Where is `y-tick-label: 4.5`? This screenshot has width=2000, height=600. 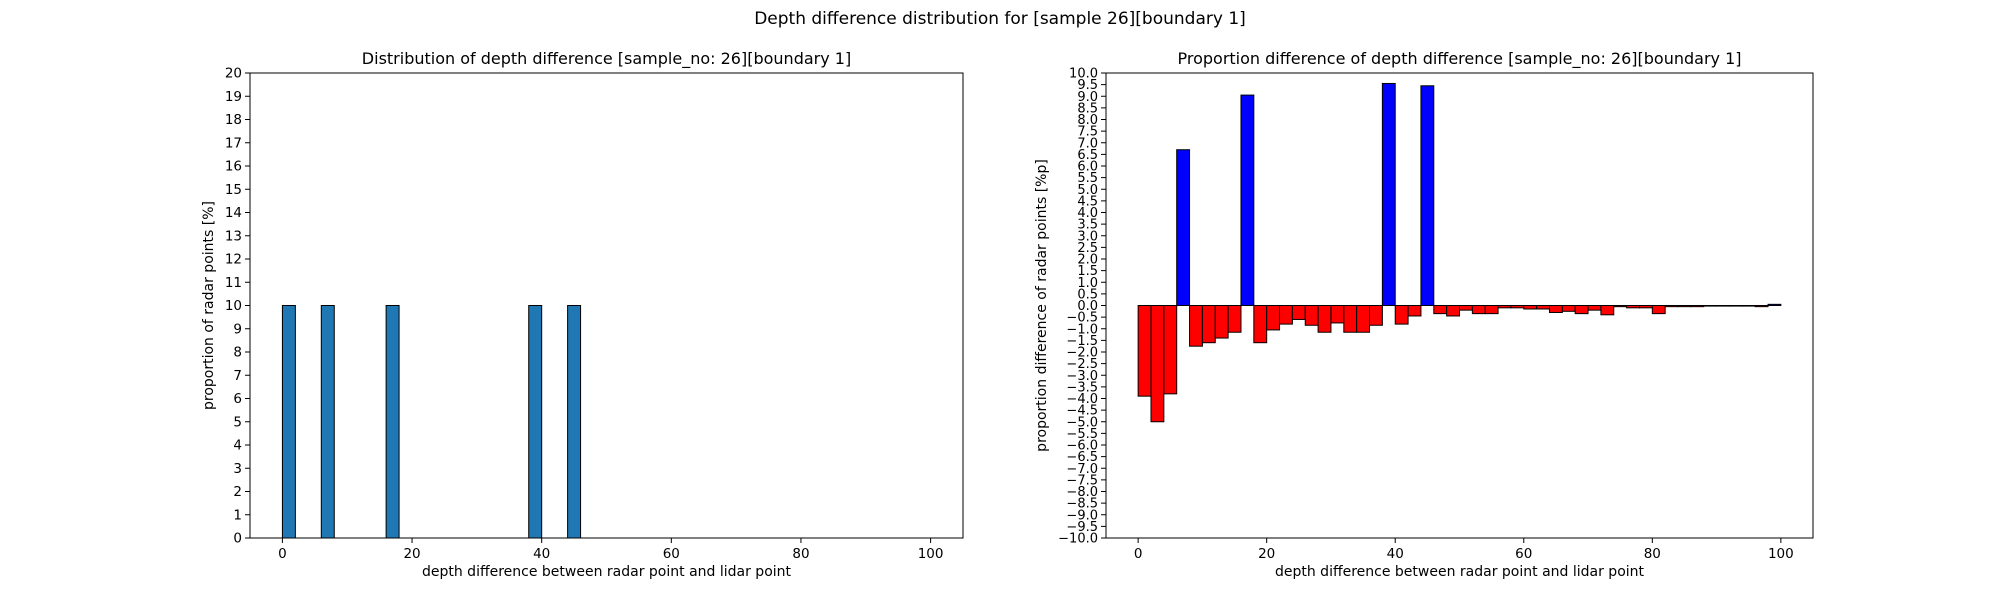 y-tick-label: 4.5 is located at coordinates (1087, 201).